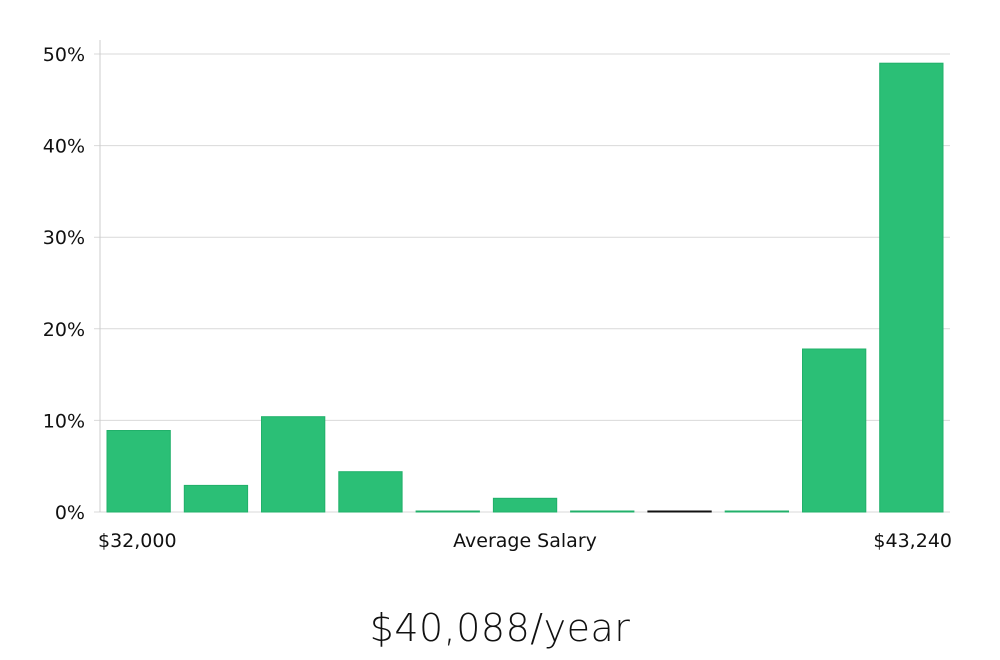 The width and height of the screenshot is (1000, 660). I want to click on y-tick-label: 40%, so click(64, 147).